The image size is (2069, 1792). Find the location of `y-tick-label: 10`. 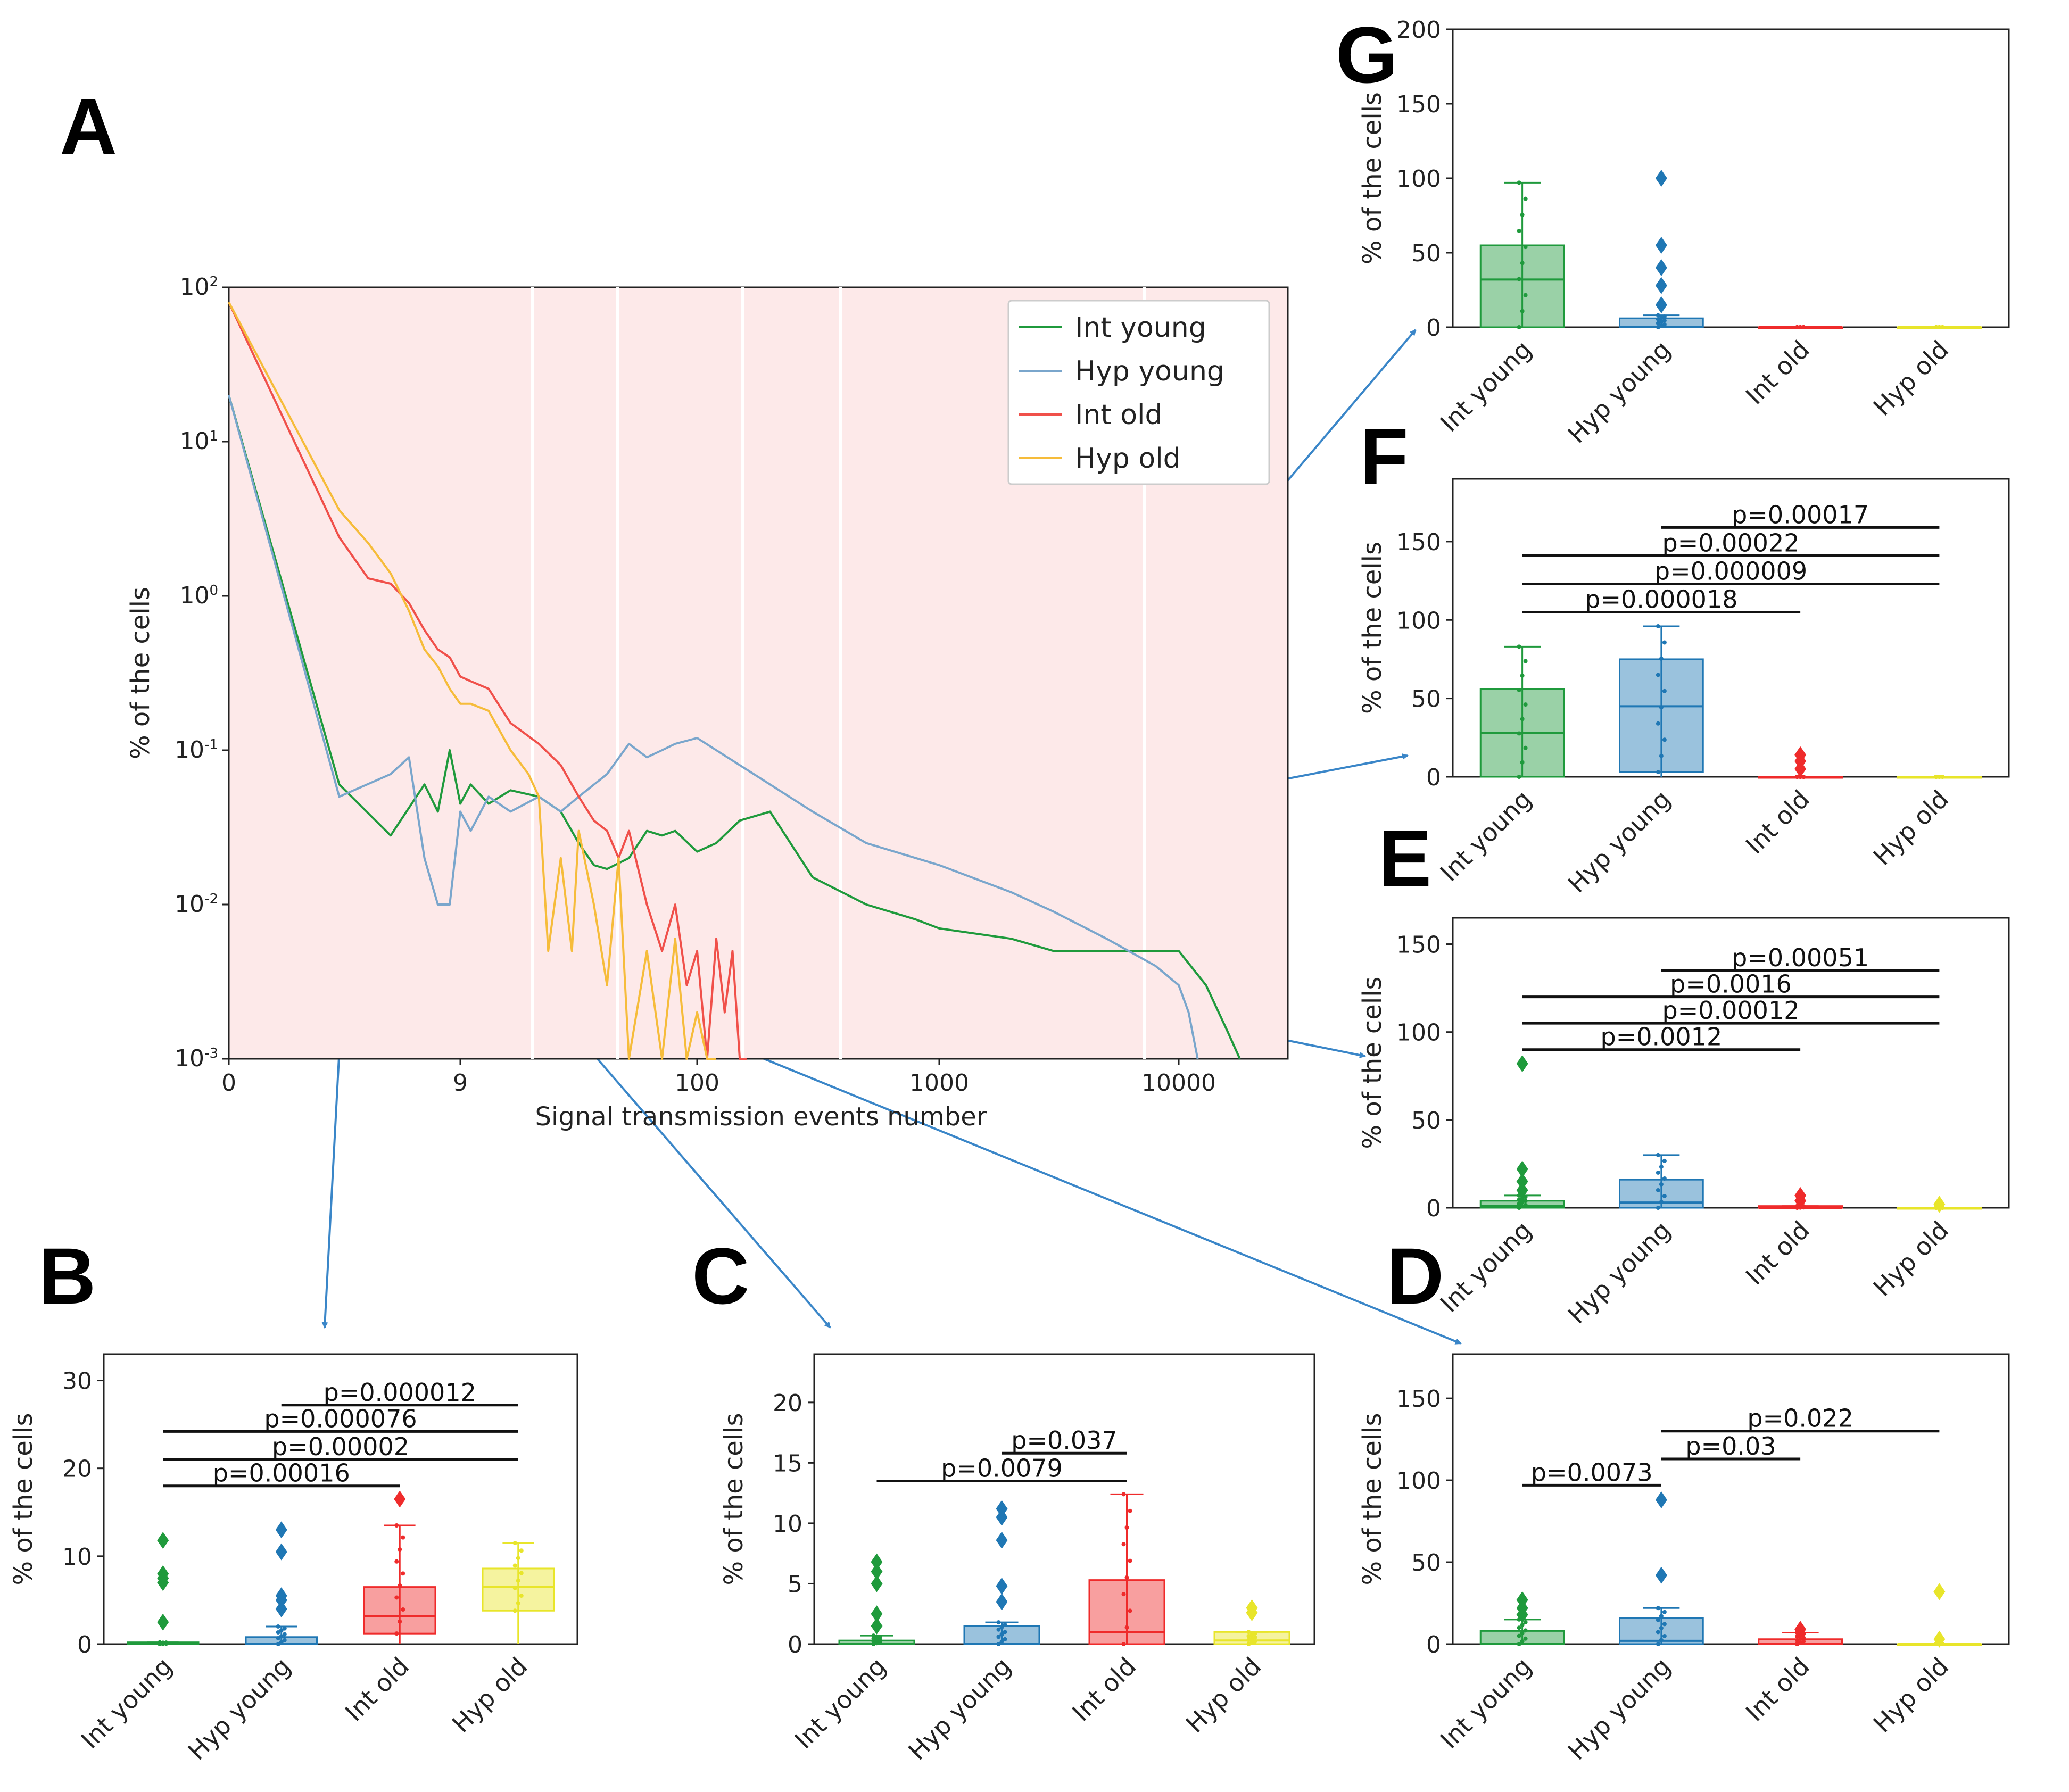

y-tick-label: 10 is located at coordinates (77, 1557).